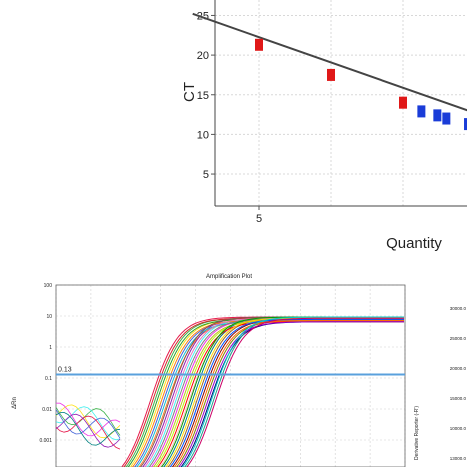  I want to click on y-axis-label: Derivative Reporter (-R'), so click(417, 433).